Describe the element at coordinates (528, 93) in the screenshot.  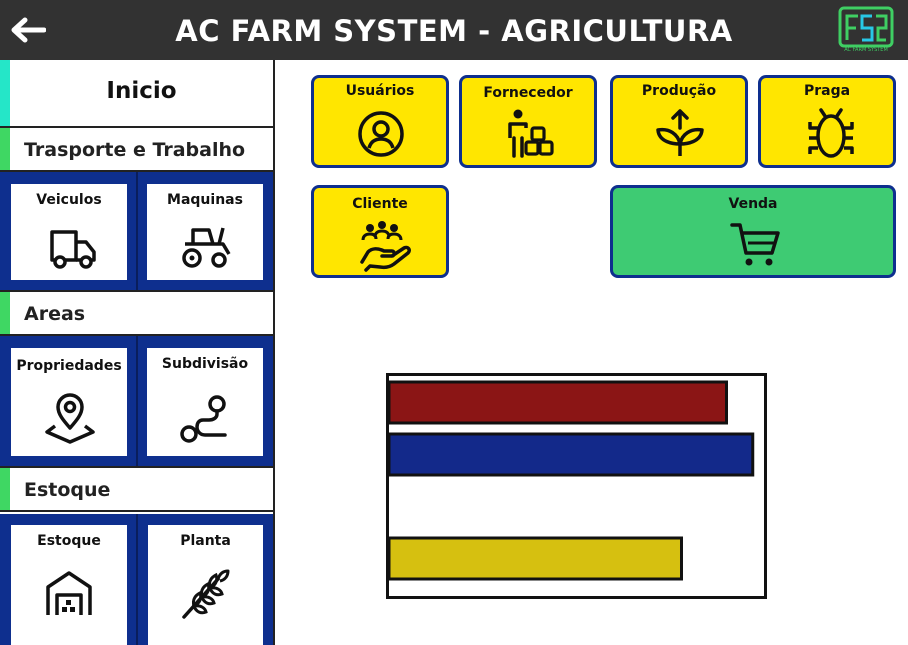
I see `button-label: Fornecedor` at that location.